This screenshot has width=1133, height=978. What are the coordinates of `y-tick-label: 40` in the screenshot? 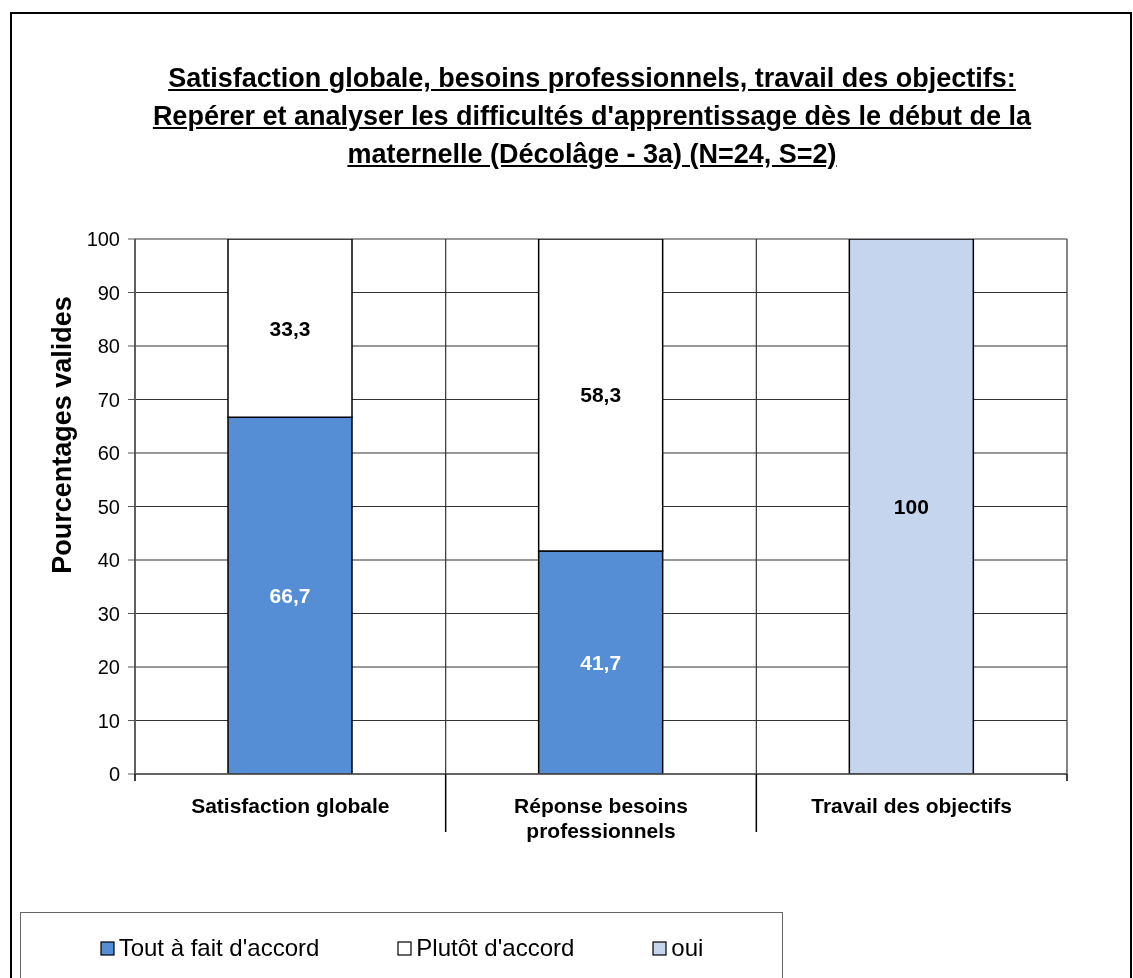 It's located at (108, 560).